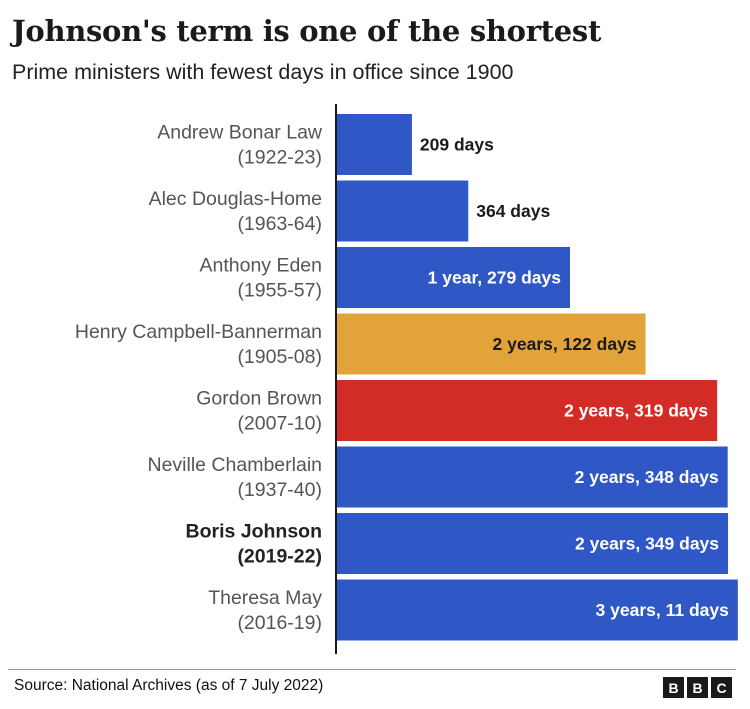 The height and width of the screenshot is (709, 750). I want to click on bar-value-label: 3 years, 11 days, so click(663, 610).